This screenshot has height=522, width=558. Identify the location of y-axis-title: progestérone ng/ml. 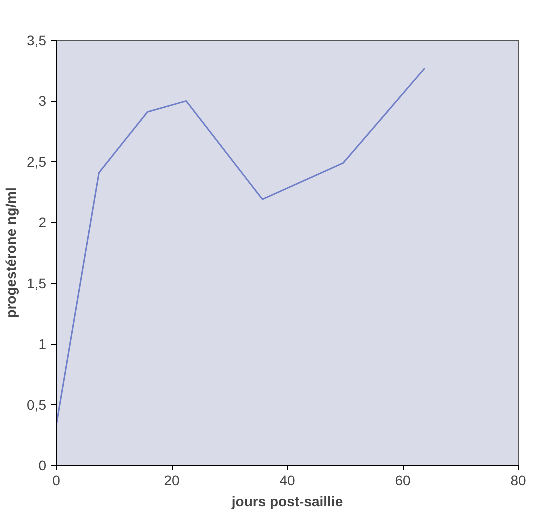
(11, 253).